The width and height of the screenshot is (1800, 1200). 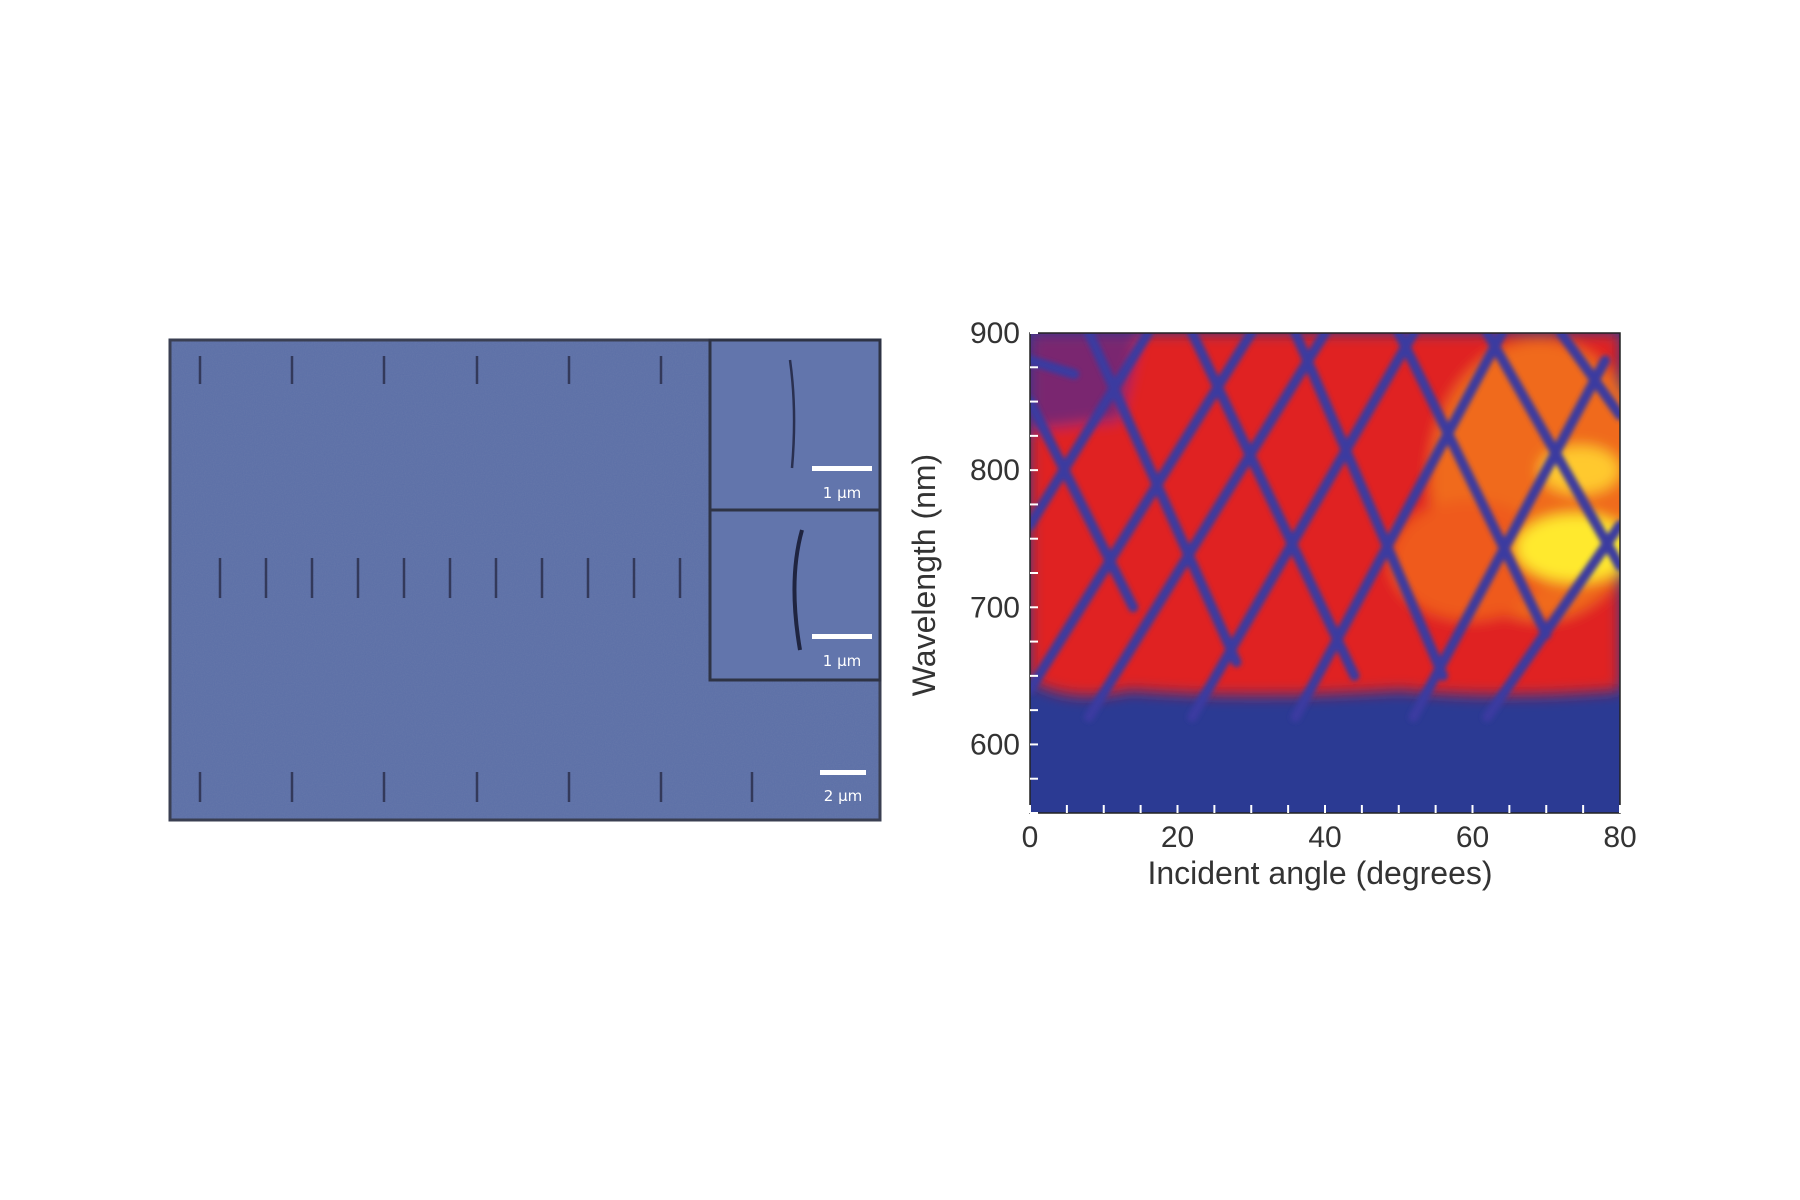 What do you see at coordinates (1319, 873) in the screenshot?
I see `x-axis-title: Incident angle (degrees)` at bounding box center [1319, 873].